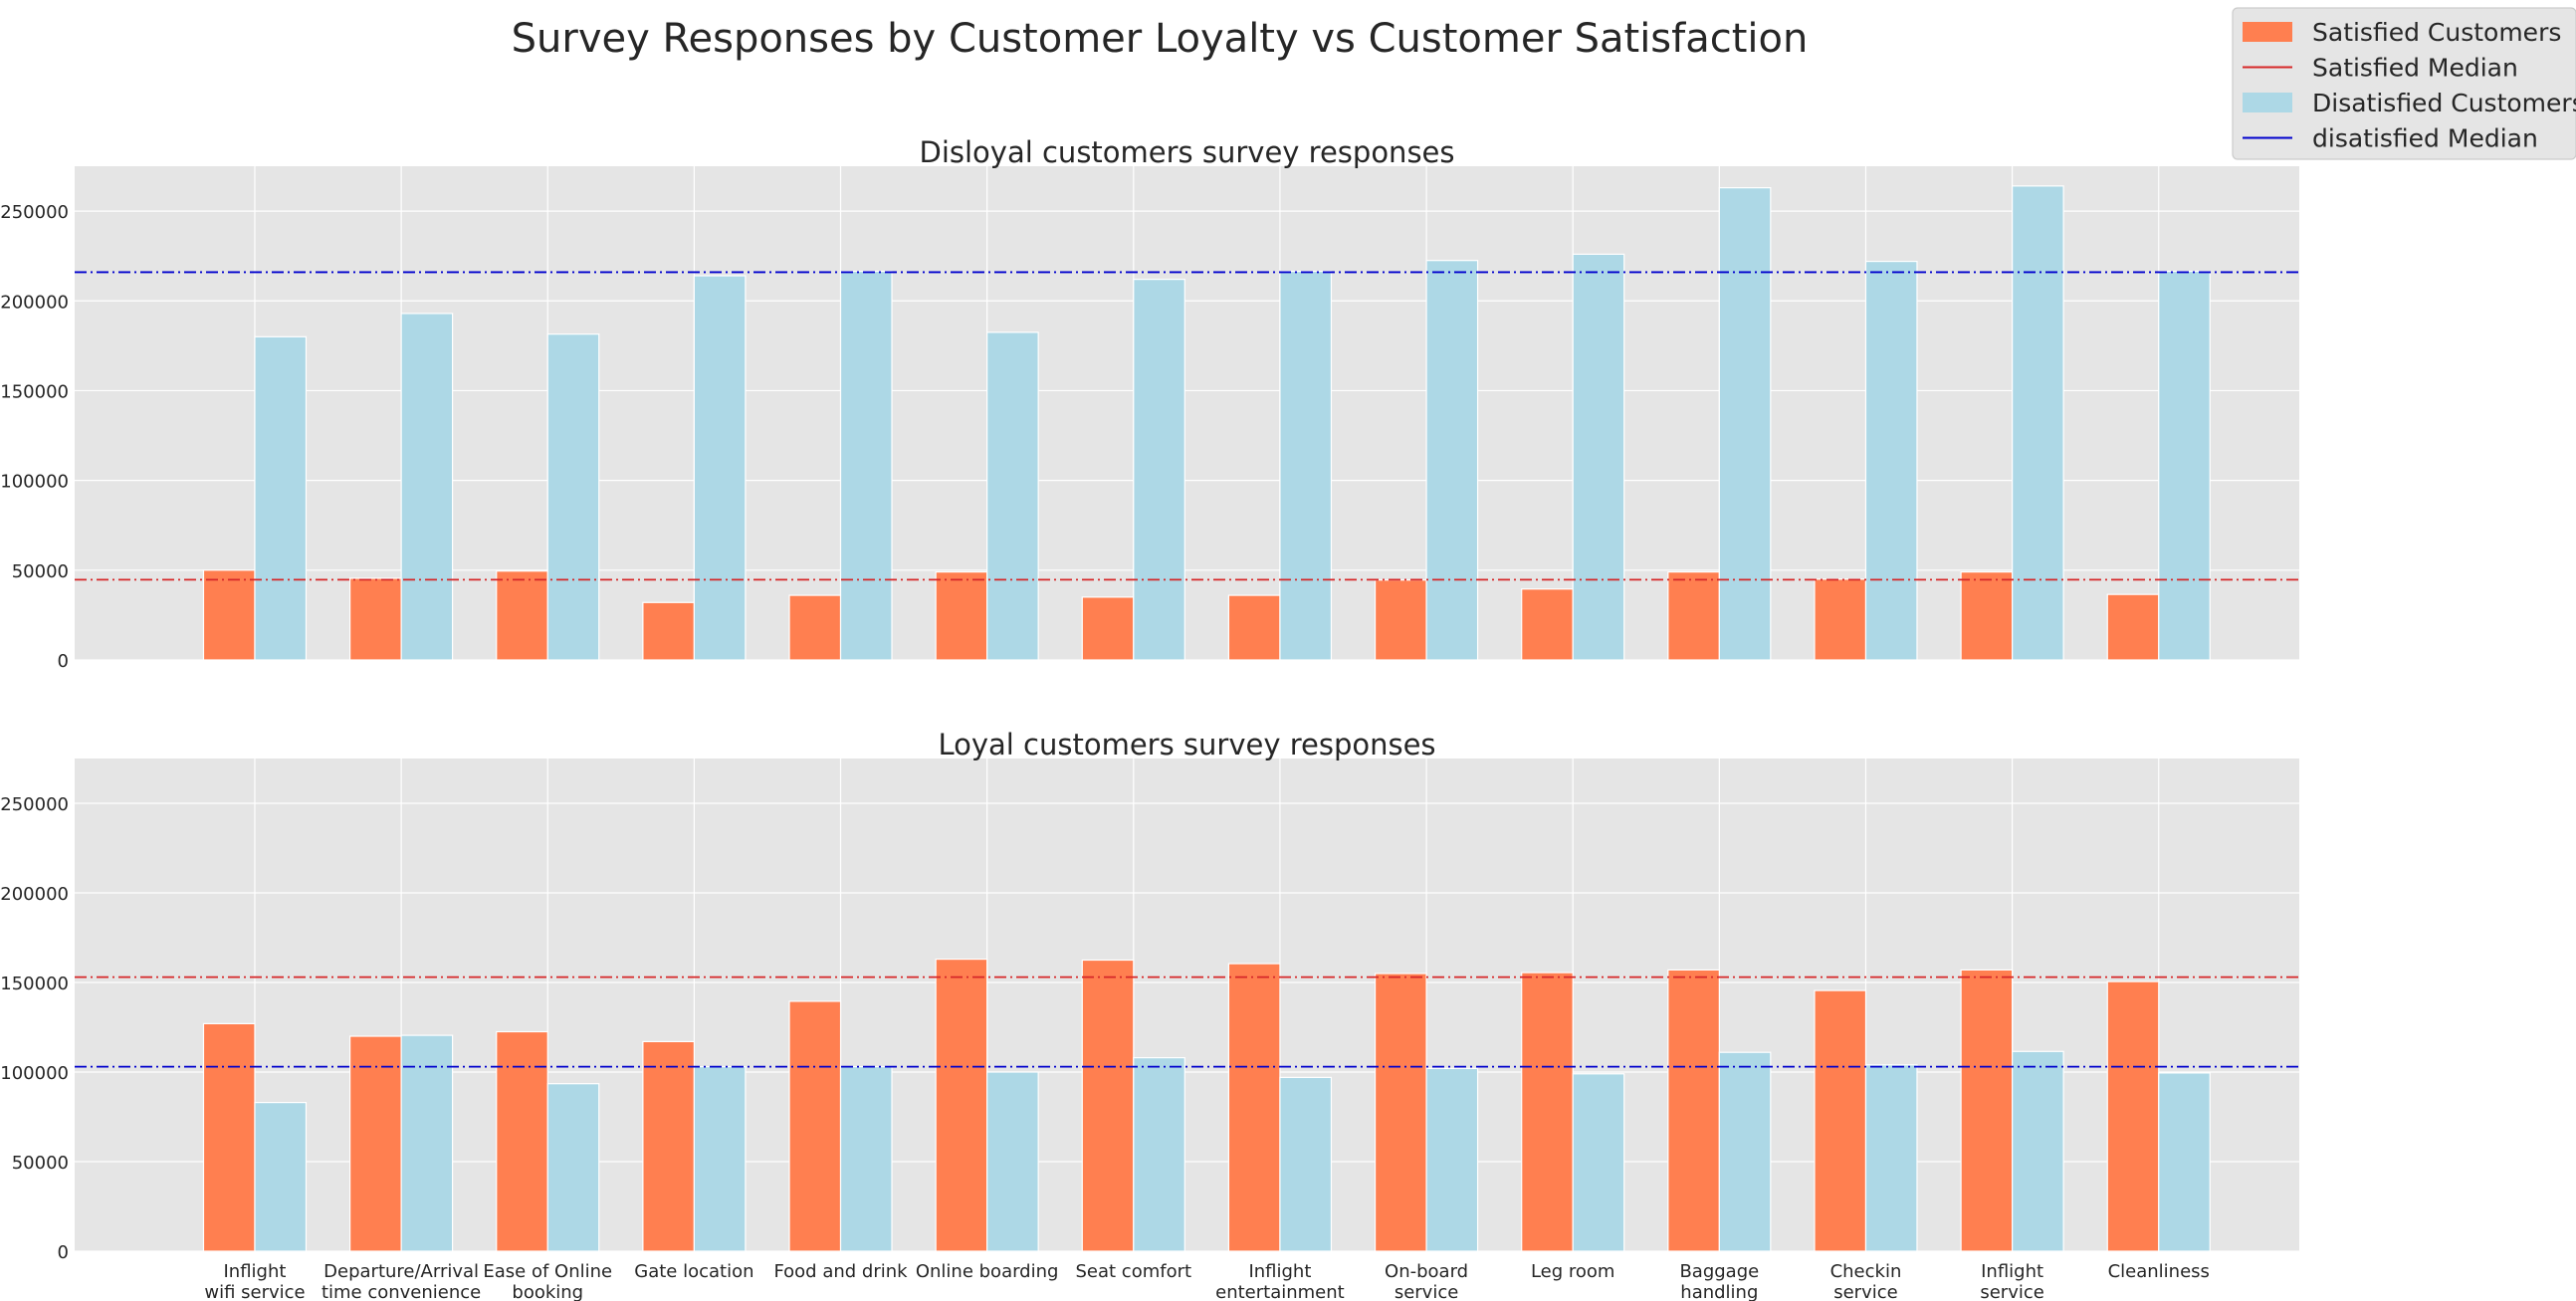 The width and height of the screenshot is (2576, 1301). What do you see at coordinates (254, 1281) in the screenshot?
I see `x-tick-label: Inflight wifi service` at bounding box center [254, 1281].